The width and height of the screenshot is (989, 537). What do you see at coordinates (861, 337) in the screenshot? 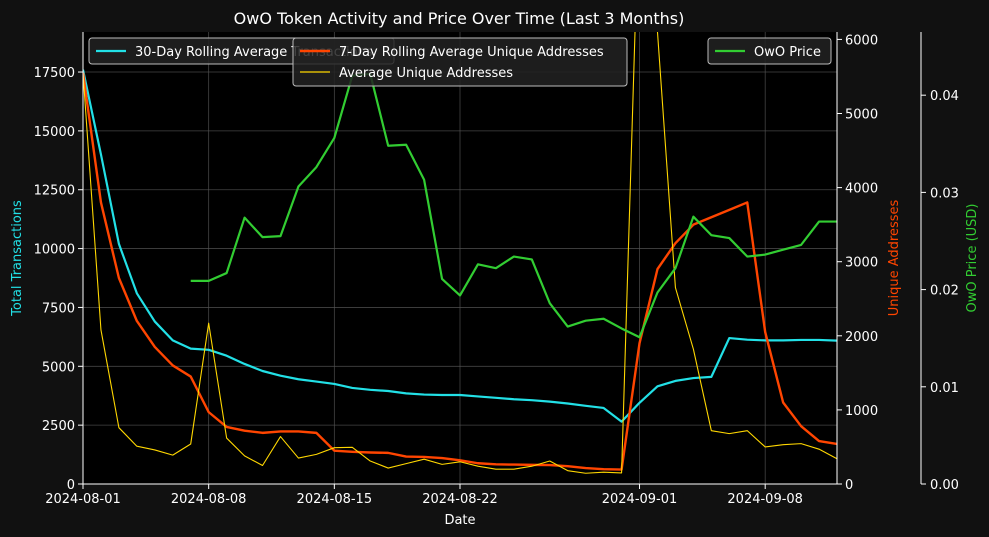
I see `y-tick-label-right1: 2000` at bounding box center [861, 337].